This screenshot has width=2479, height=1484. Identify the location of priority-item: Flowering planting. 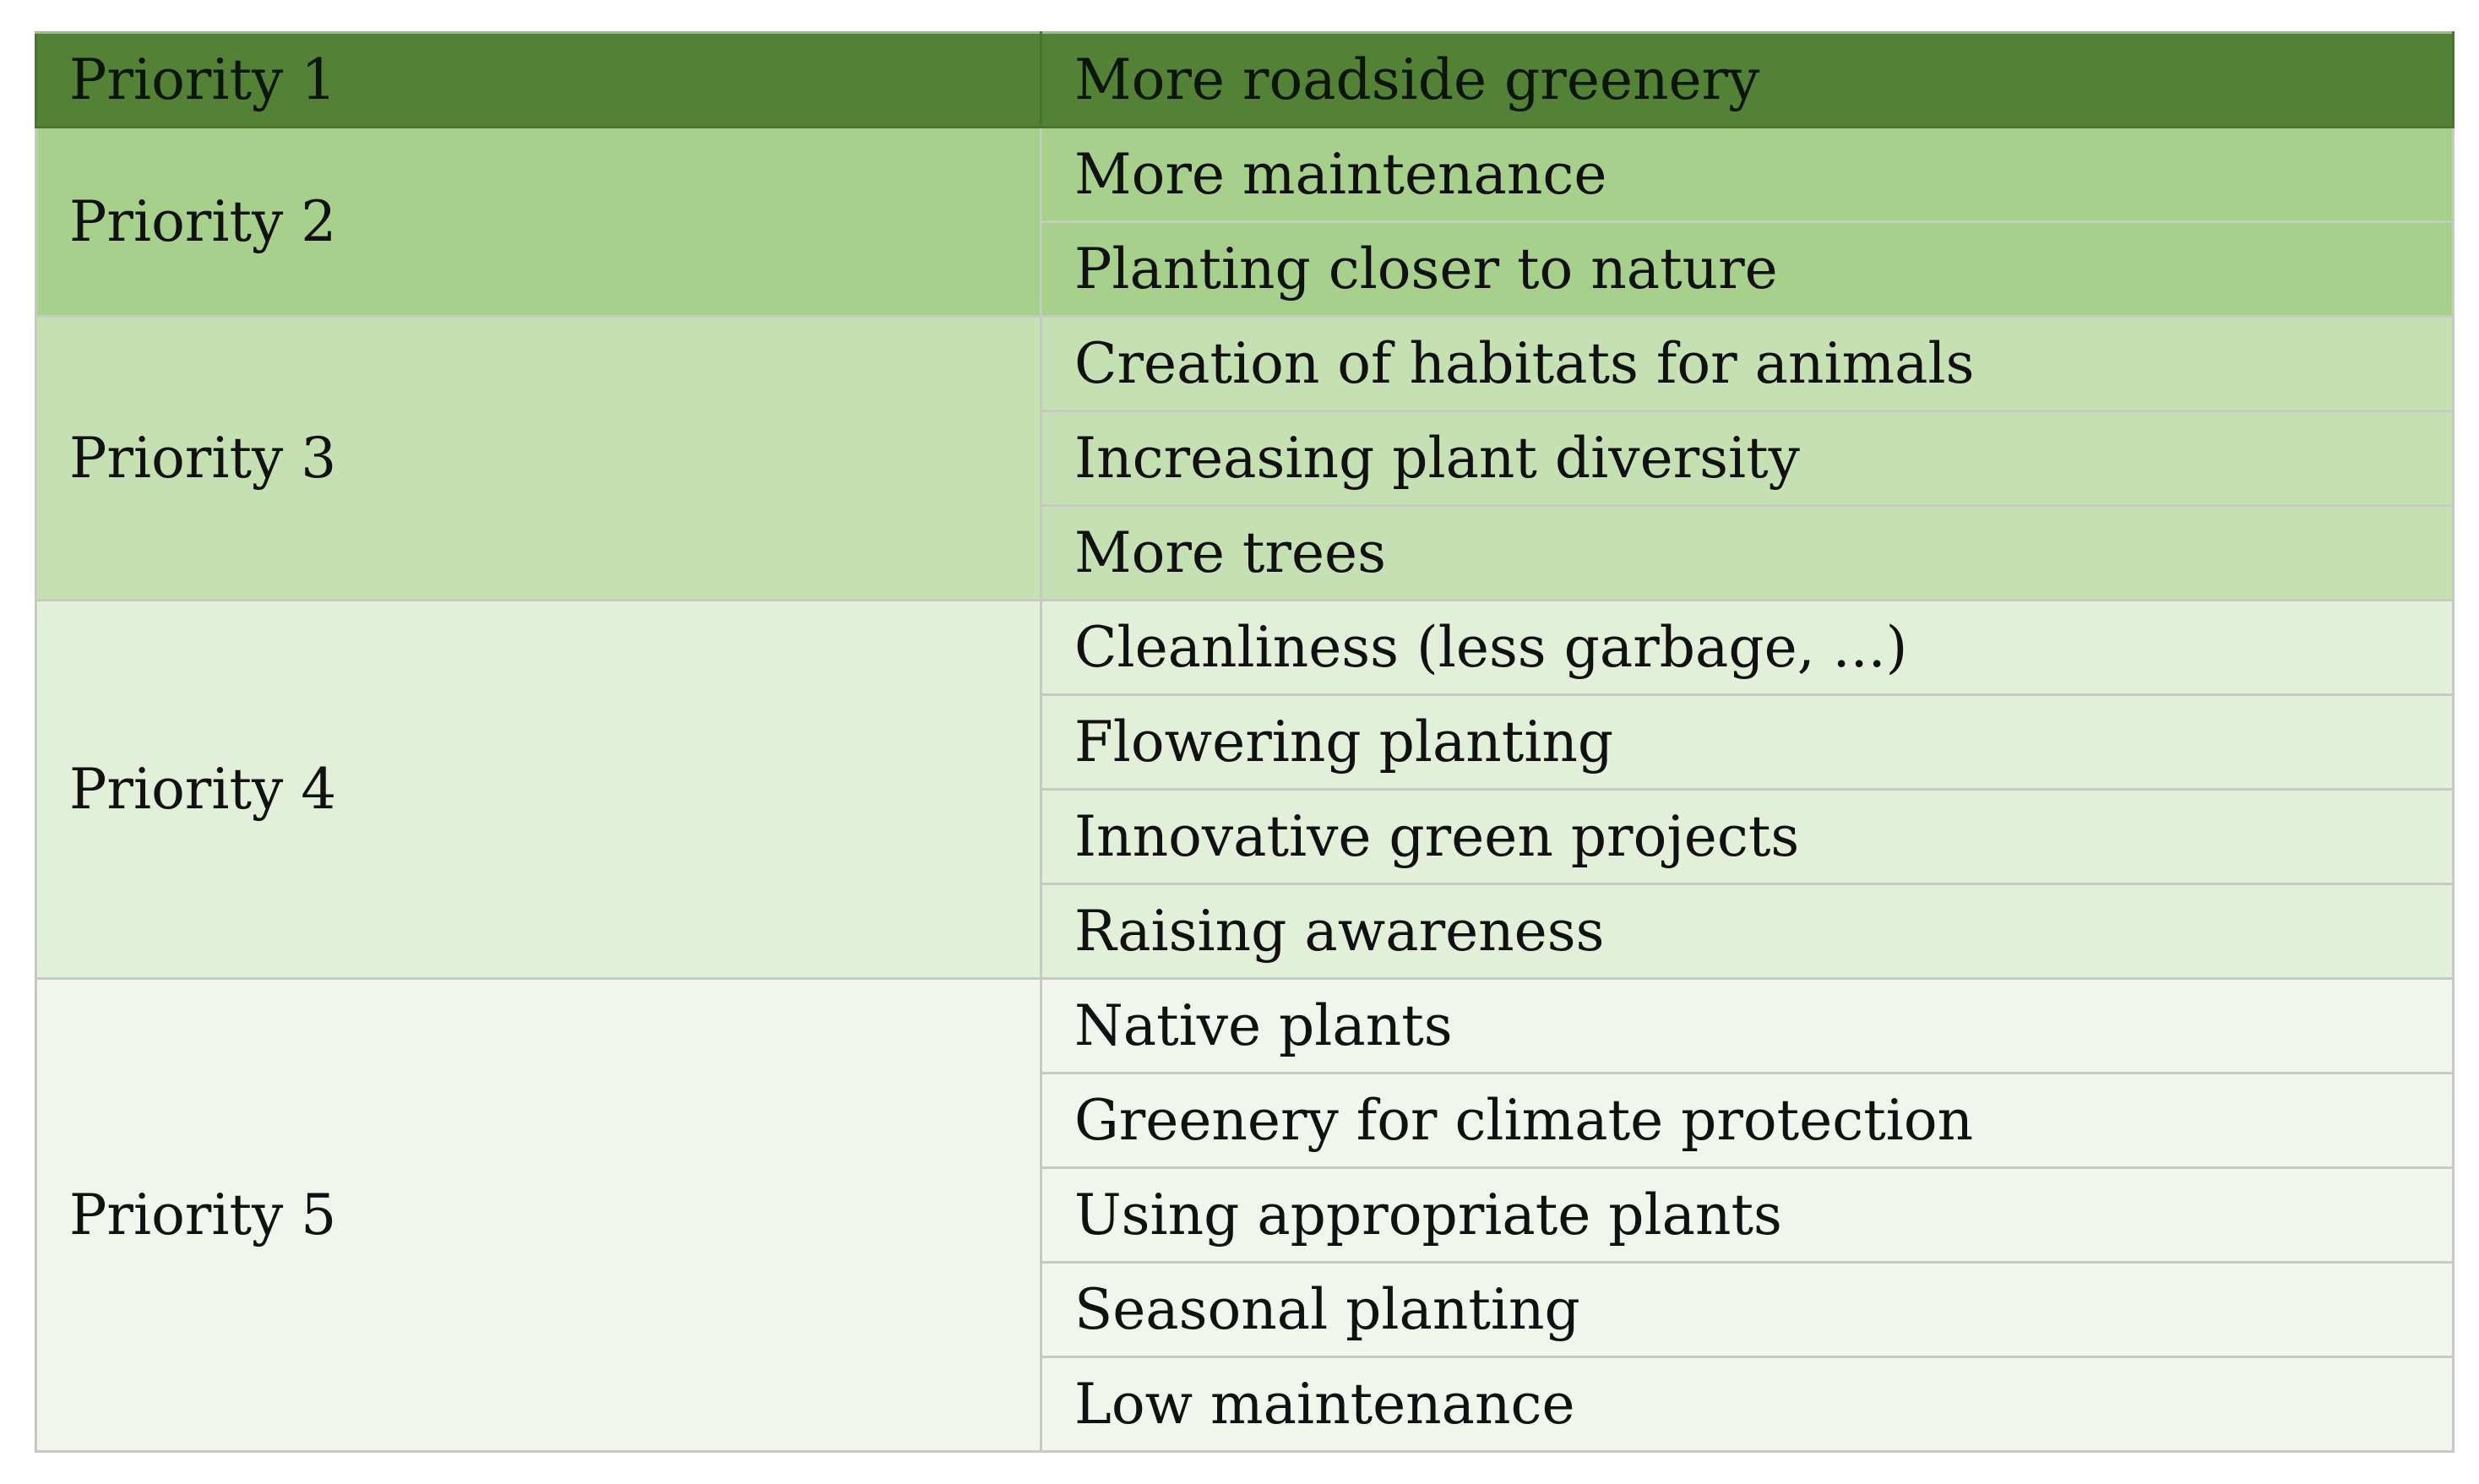
(1747, 742).